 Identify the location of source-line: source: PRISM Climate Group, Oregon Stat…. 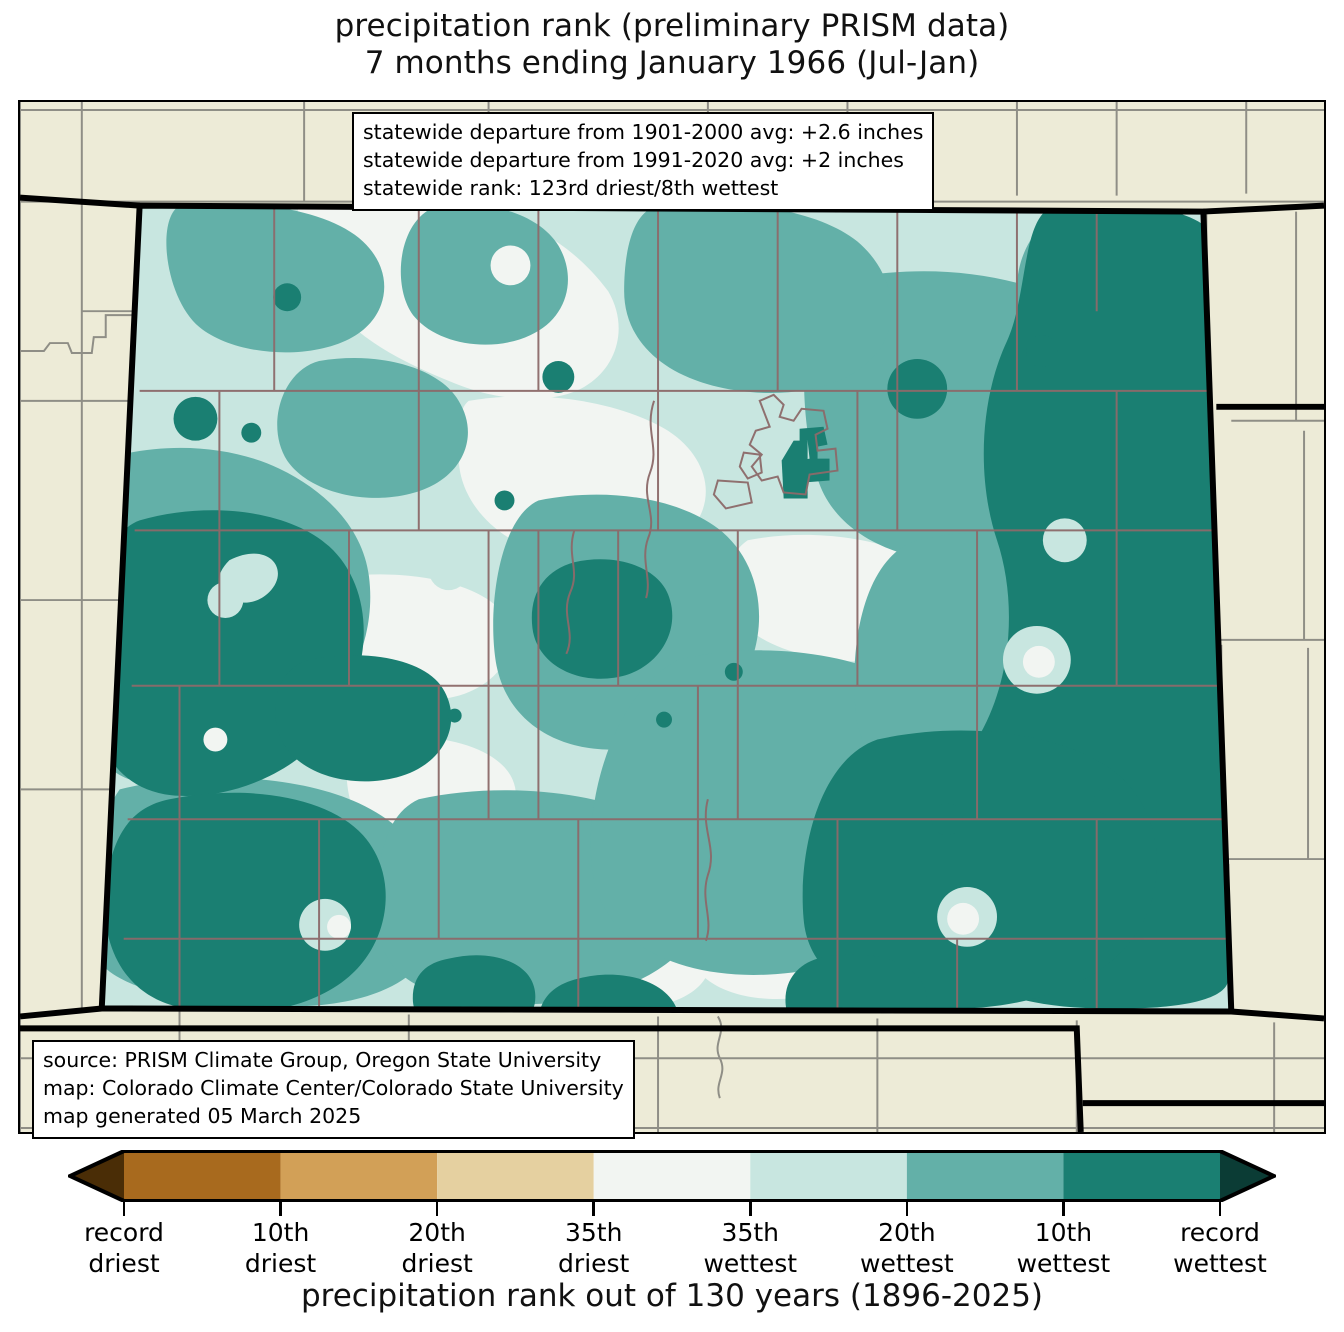
(322, 1060).